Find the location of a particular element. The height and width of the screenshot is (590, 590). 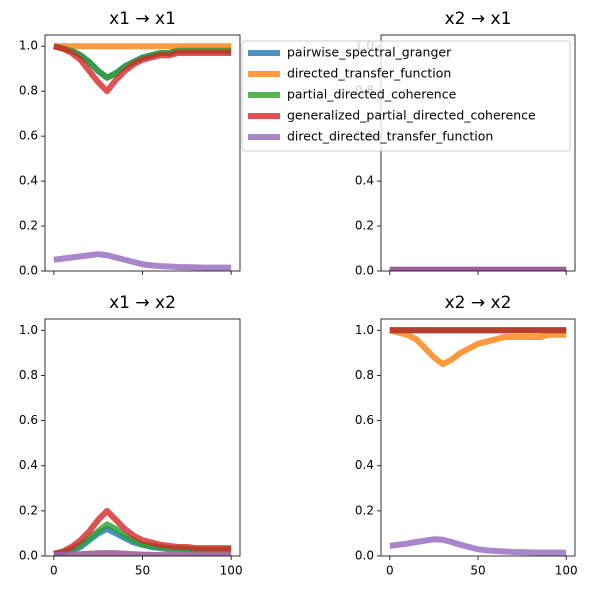

subplot-title: x1 → x1 is located at coordinates (142, 19).